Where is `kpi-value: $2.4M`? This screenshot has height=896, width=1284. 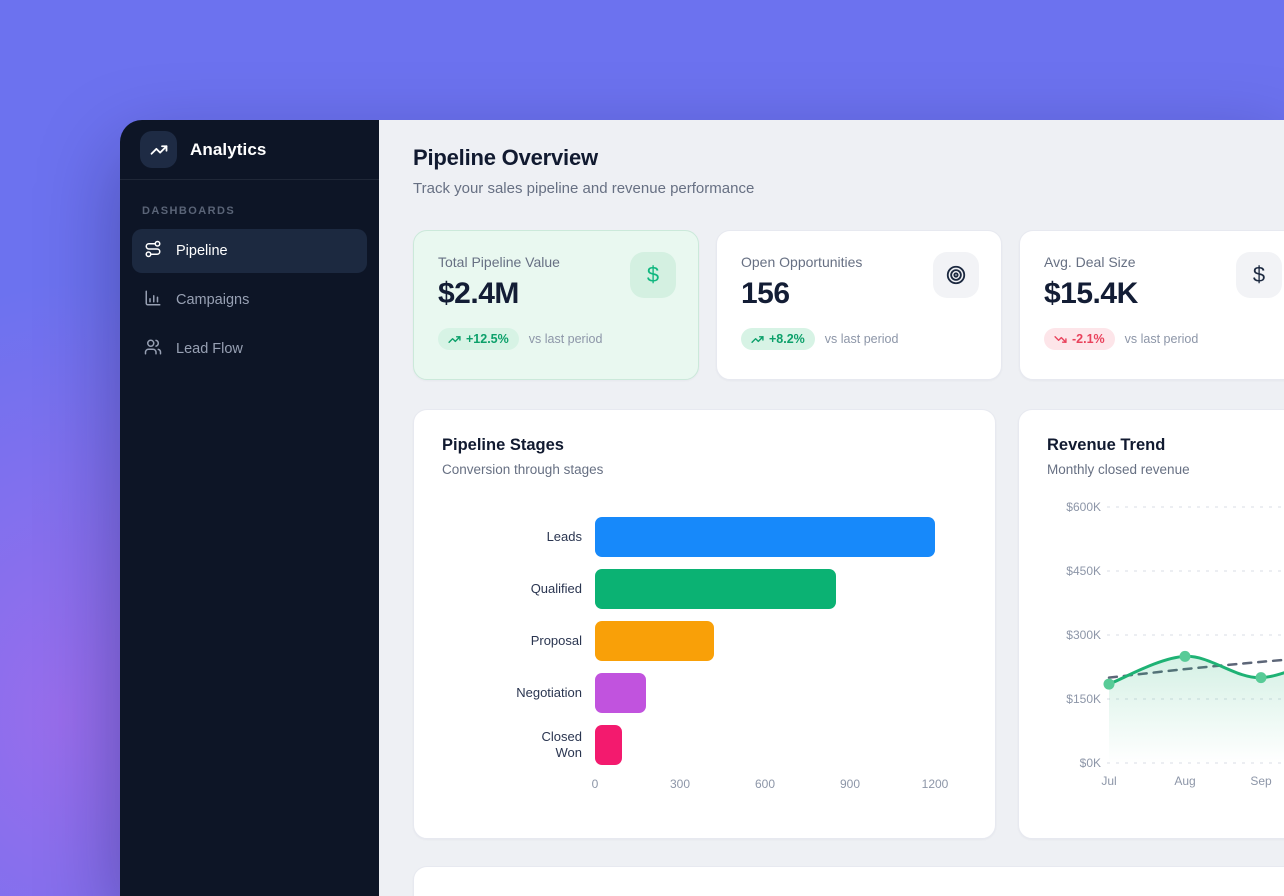
kpi-value: $2.4M is located at coordinates (478, 293).